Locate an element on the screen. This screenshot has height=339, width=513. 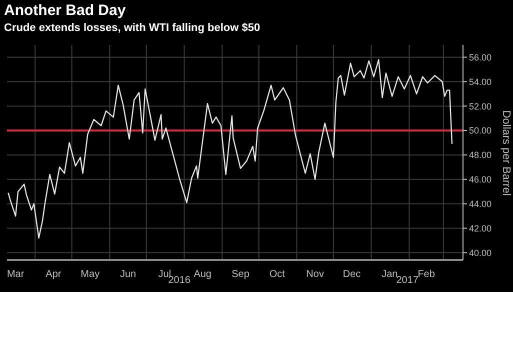
x-tick-label: Mar is located at coordinates (15, 274).